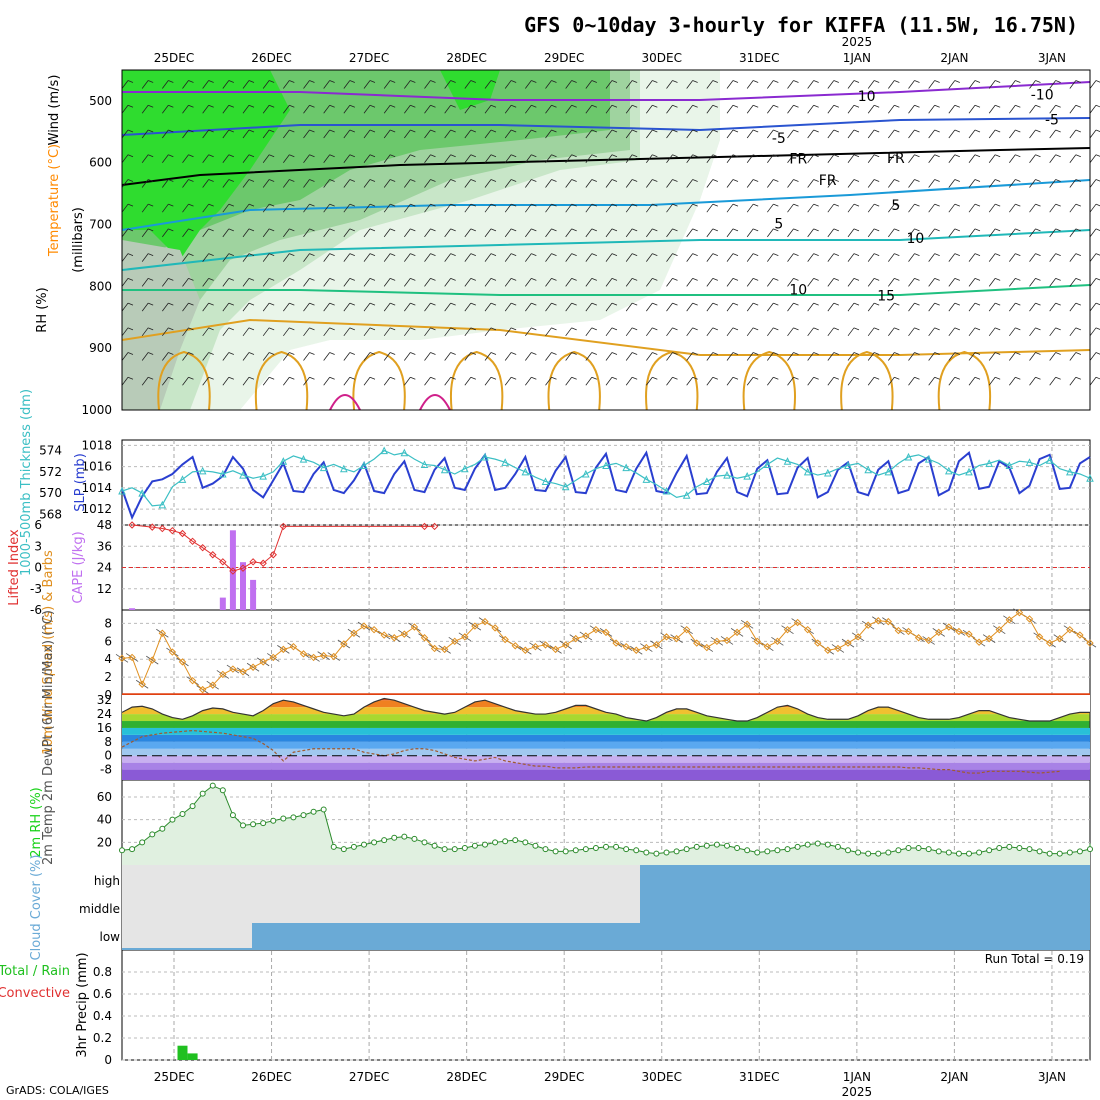 The image size is (1100, 1100). What do you see at coordinates (564, 58) in the screenshot?
I see `top-date-label: 29DEC` at bounding box center [564, 58].